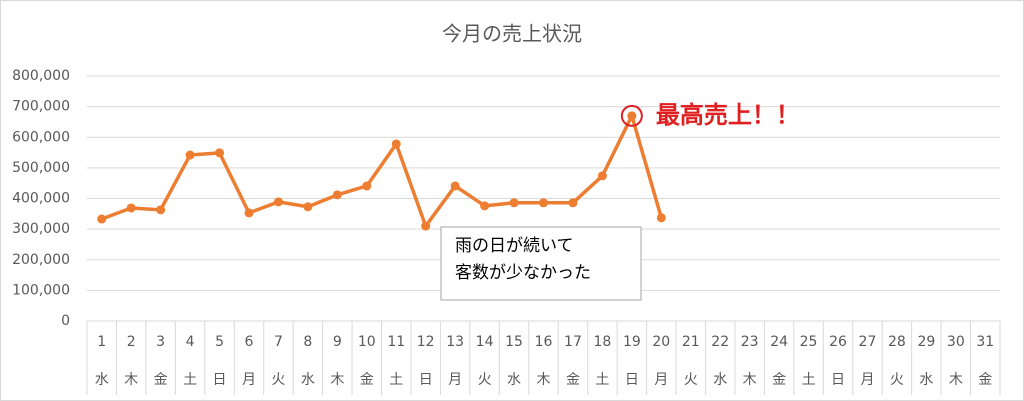  What do you see at coordinates (573, 342) in the screenshot?
I see `x-tick-label: 17` at bounding box center [573, 342].